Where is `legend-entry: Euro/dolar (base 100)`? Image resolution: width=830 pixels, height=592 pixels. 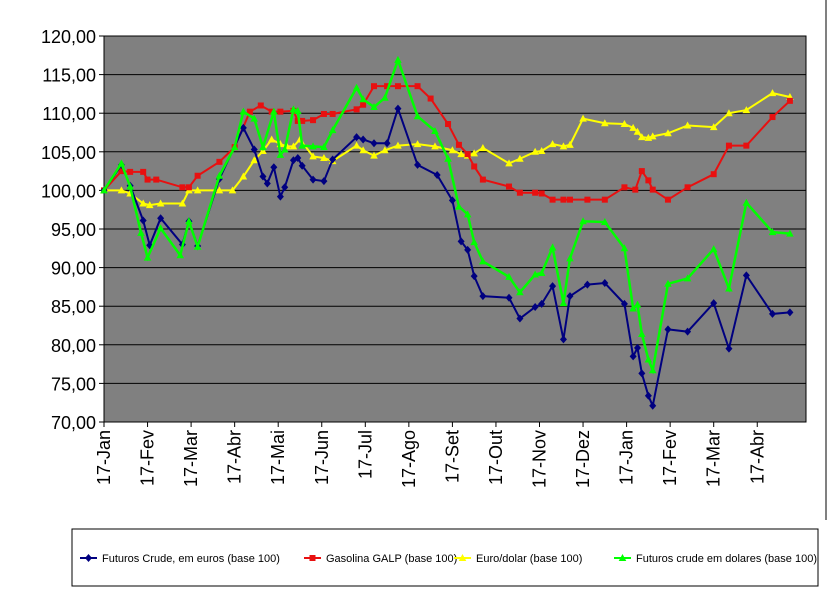
legend-entry: Euro/dolar (base 100) is located at coordinates (518, 559).